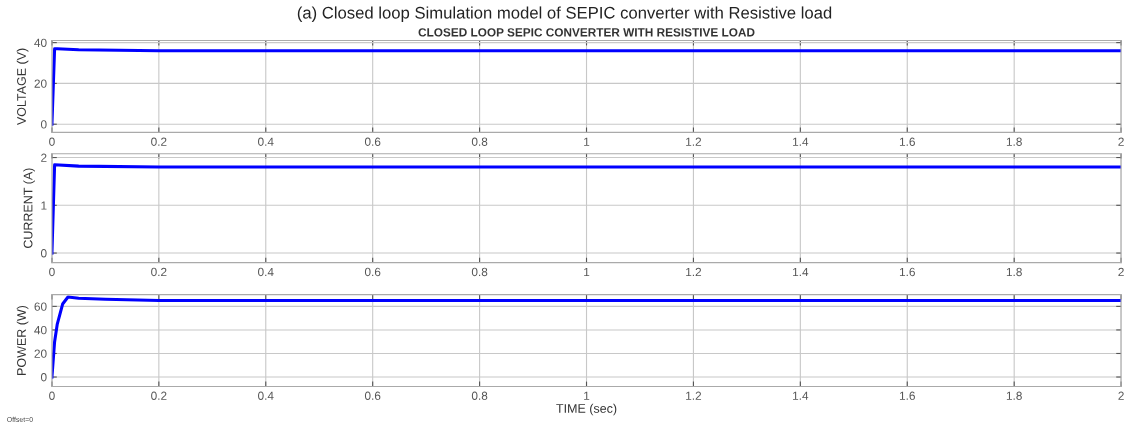 The image size is (1129, 427). I want to click on y-axis-title: CURRENT (A), so click(29, 208).